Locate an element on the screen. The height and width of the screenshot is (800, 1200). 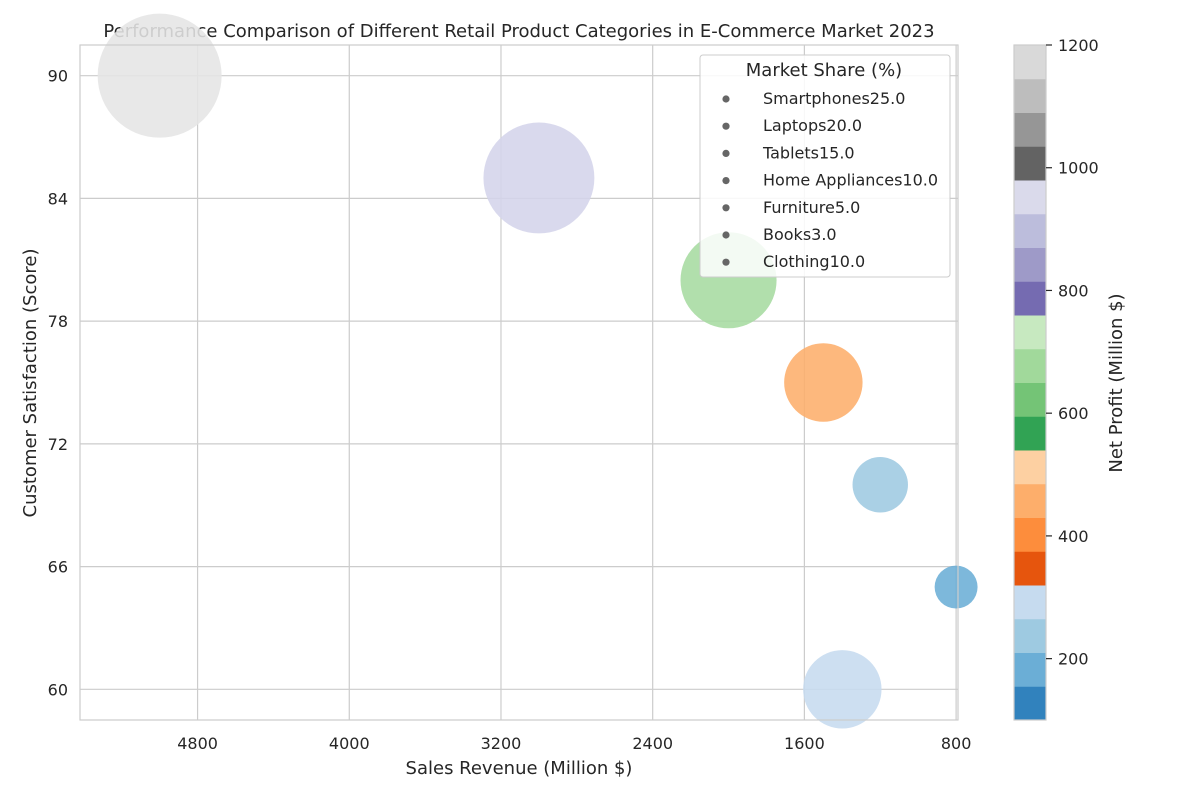
x-tick-label: 1600 is located at coordinates (804, 743).